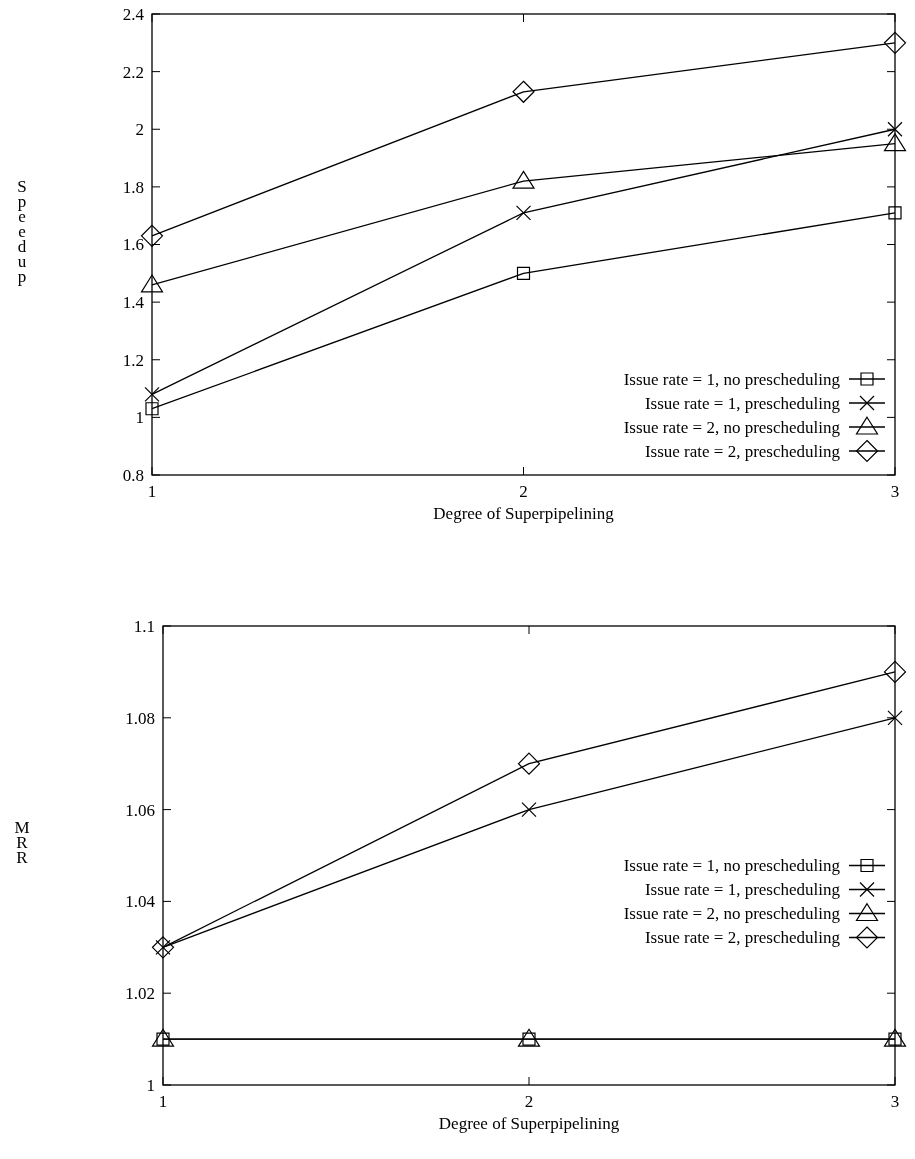 Image resolution: width=915 pixels, height=1159 pixels. Describe the element at coordinates (133, 475) in the screenshot. I see `y-tick-label: 0.8` at that location.